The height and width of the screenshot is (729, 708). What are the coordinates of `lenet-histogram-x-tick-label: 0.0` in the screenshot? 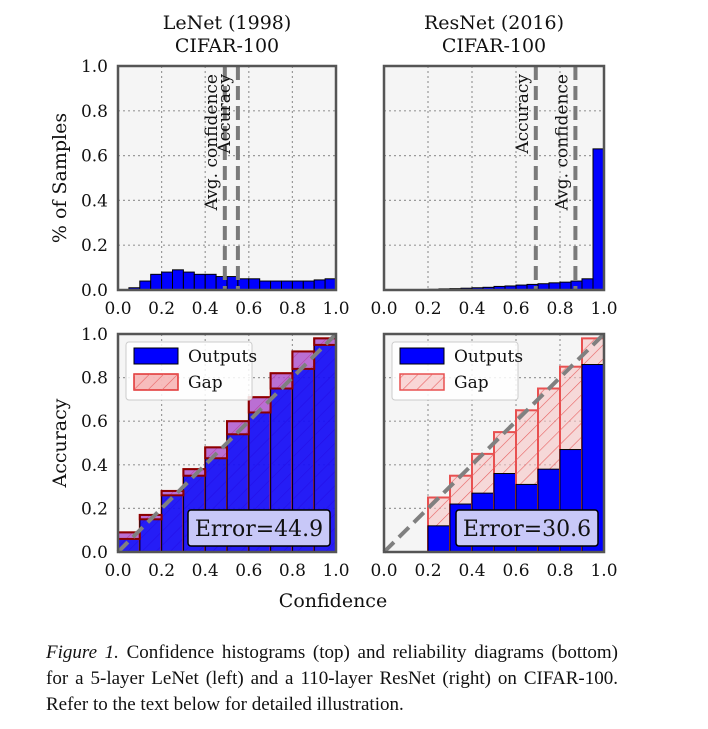 It's located at (117, 309).